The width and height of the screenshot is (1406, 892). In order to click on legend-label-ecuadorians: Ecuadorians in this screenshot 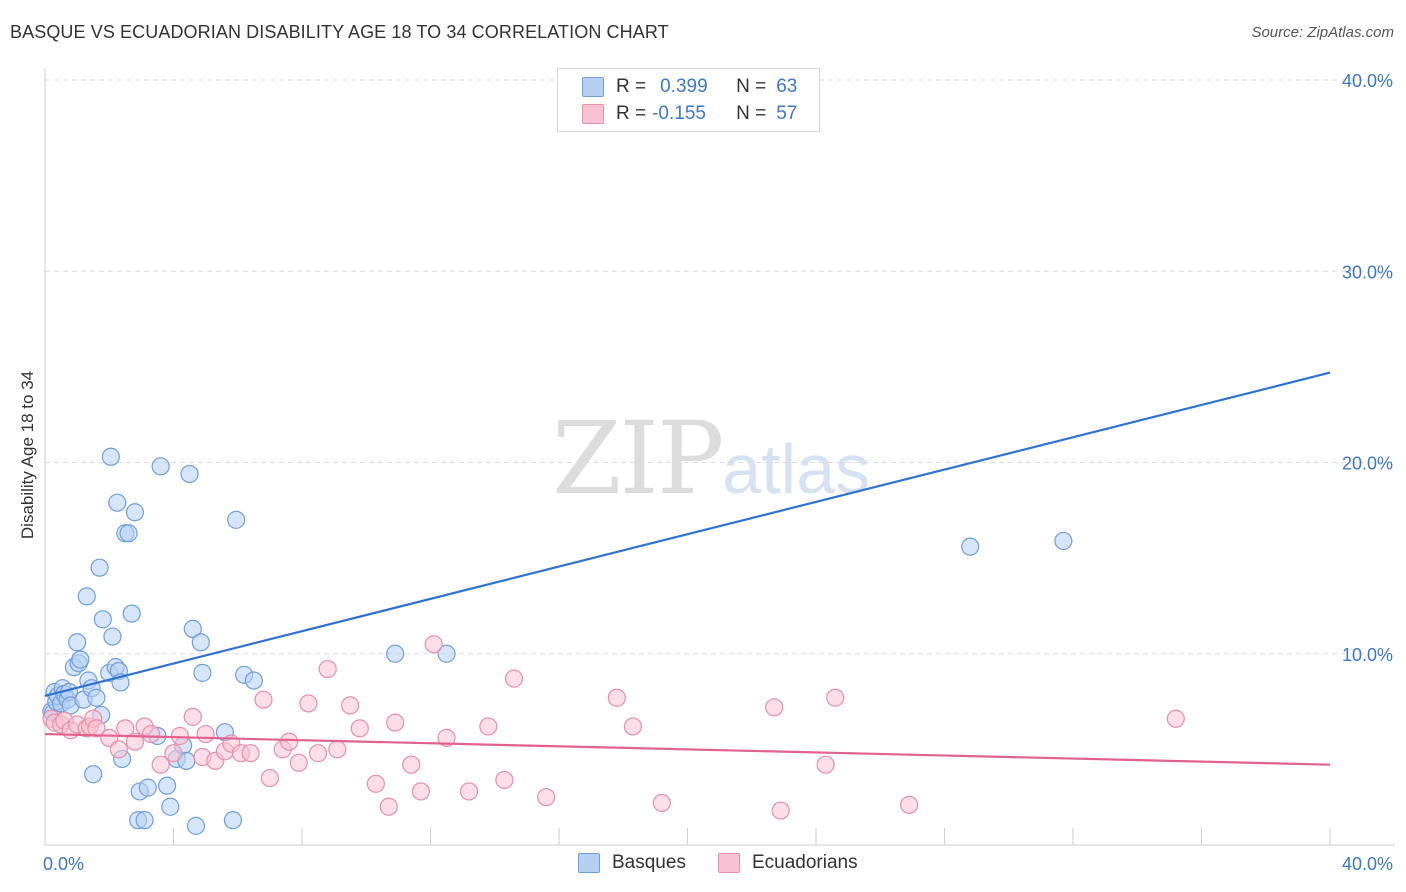, I will do `click(804, 862)`.